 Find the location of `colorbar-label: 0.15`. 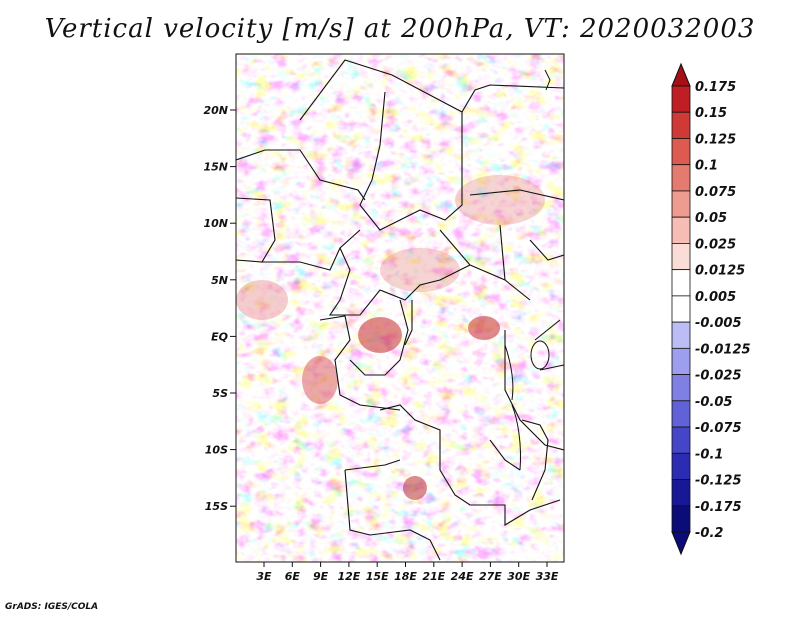

colorbar-label: 0.15 is located at coordinates (711, 113).